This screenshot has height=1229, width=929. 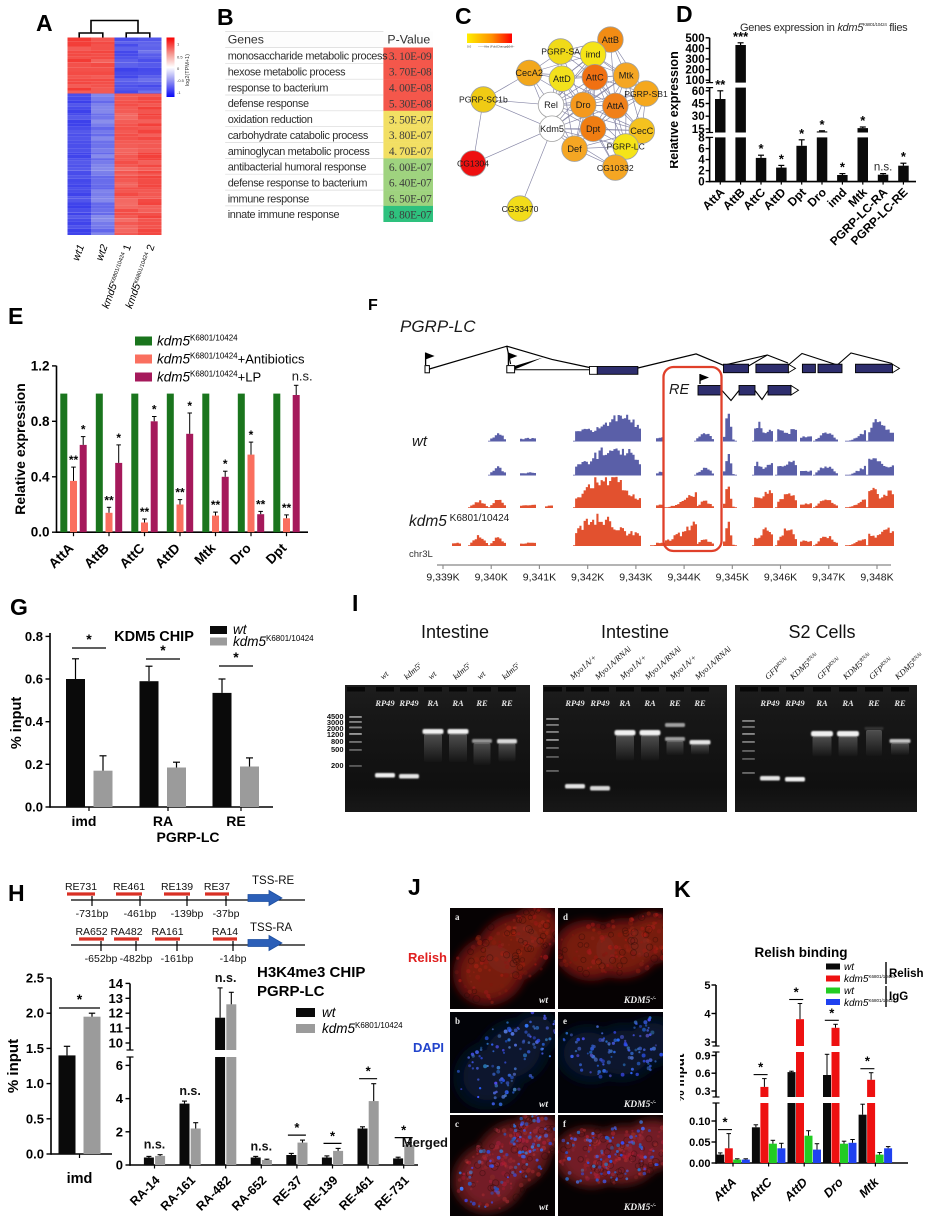 What do you see at coordinates (869, 1187) in the screenshot?
I see `svg-text: Mtk` at bounding box center [869, 1187].